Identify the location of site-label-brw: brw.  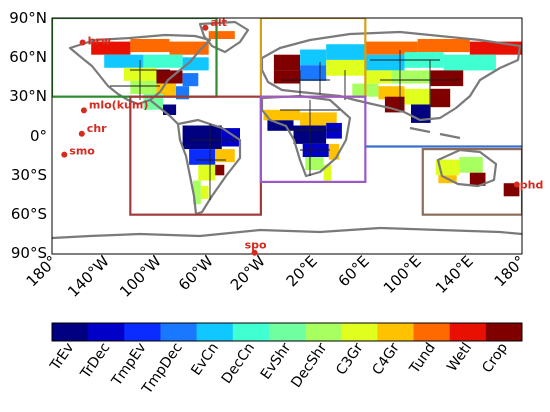
(99, 41).